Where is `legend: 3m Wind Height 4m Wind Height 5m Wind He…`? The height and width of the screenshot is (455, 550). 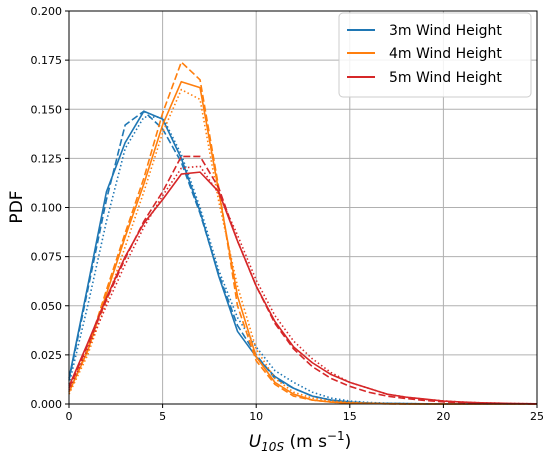 legend: 3m Wind Height 4m Wind Height 5m Wind He… is located at coordinates (435, 55).